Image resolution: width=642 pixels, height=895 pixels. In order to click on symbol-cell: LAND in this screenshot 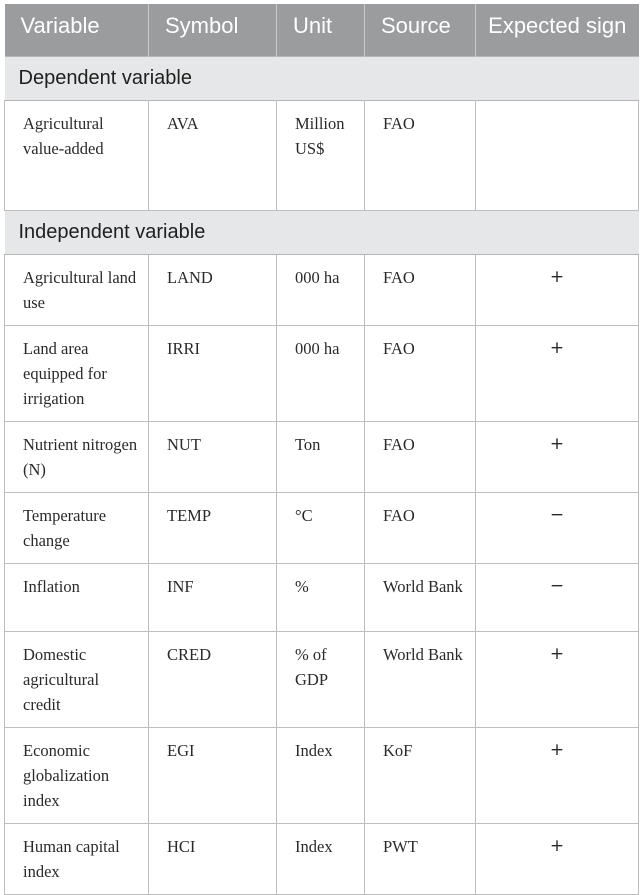, I will do `click(212, 290)`.